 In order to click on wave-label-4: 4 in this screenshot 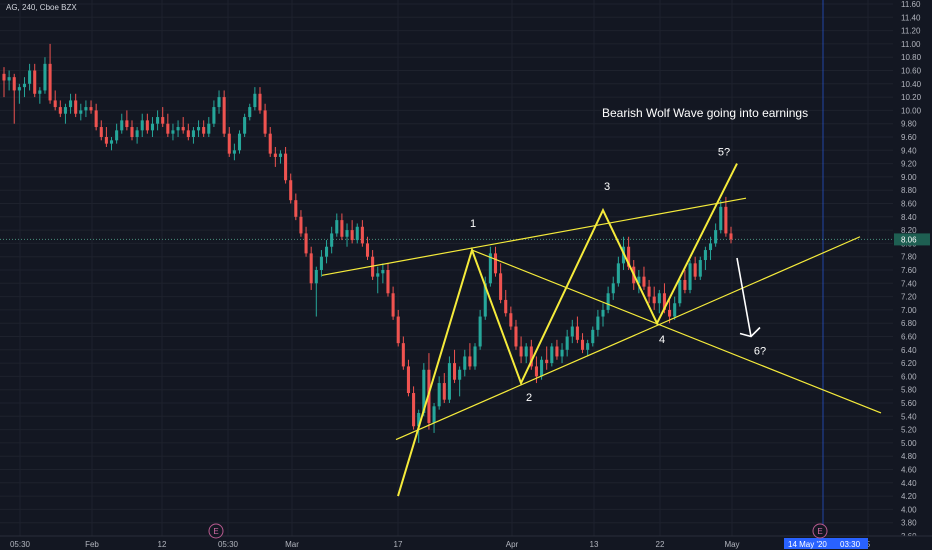, I will do `click(662, 340)`.